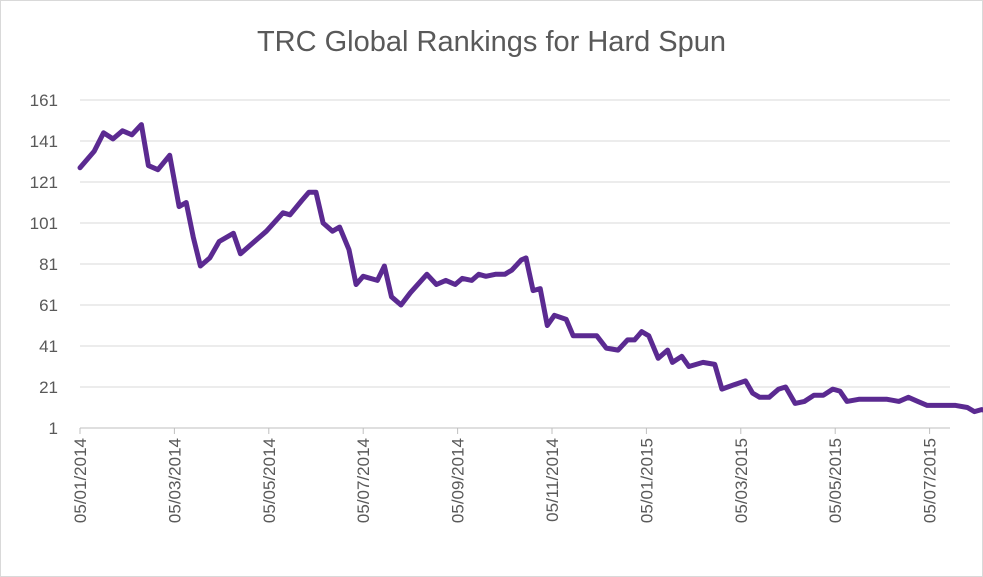 Image resolution: width=983 pixels, height=577 pixels. I want to click on y-tick-label: 21, so click(48, 387).